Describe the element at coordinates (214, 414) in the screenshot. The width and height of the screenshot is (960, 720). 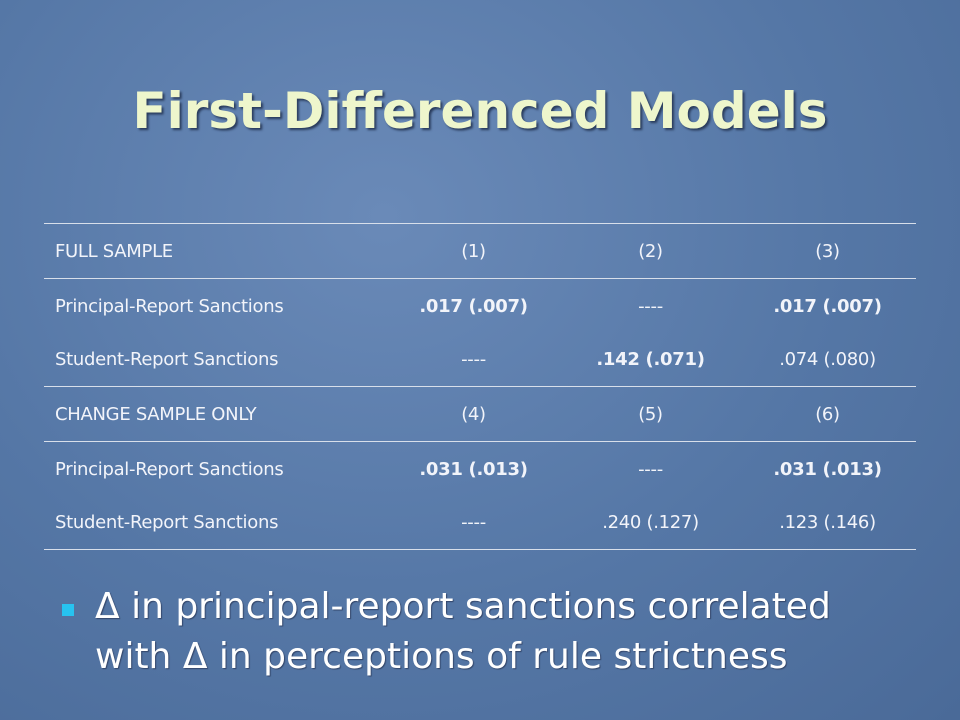
I see `cell: CHANGE SAMPLE ONLY` at that location.